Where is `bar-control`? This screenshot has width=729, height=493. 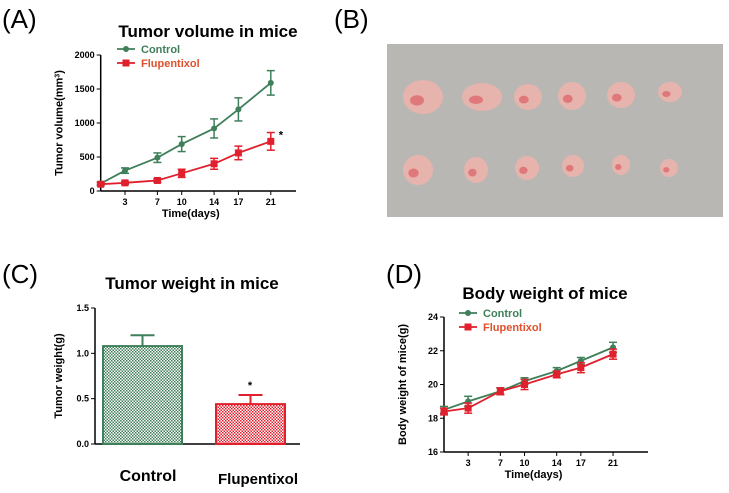 bar-control is located at coordinates (142, 395).